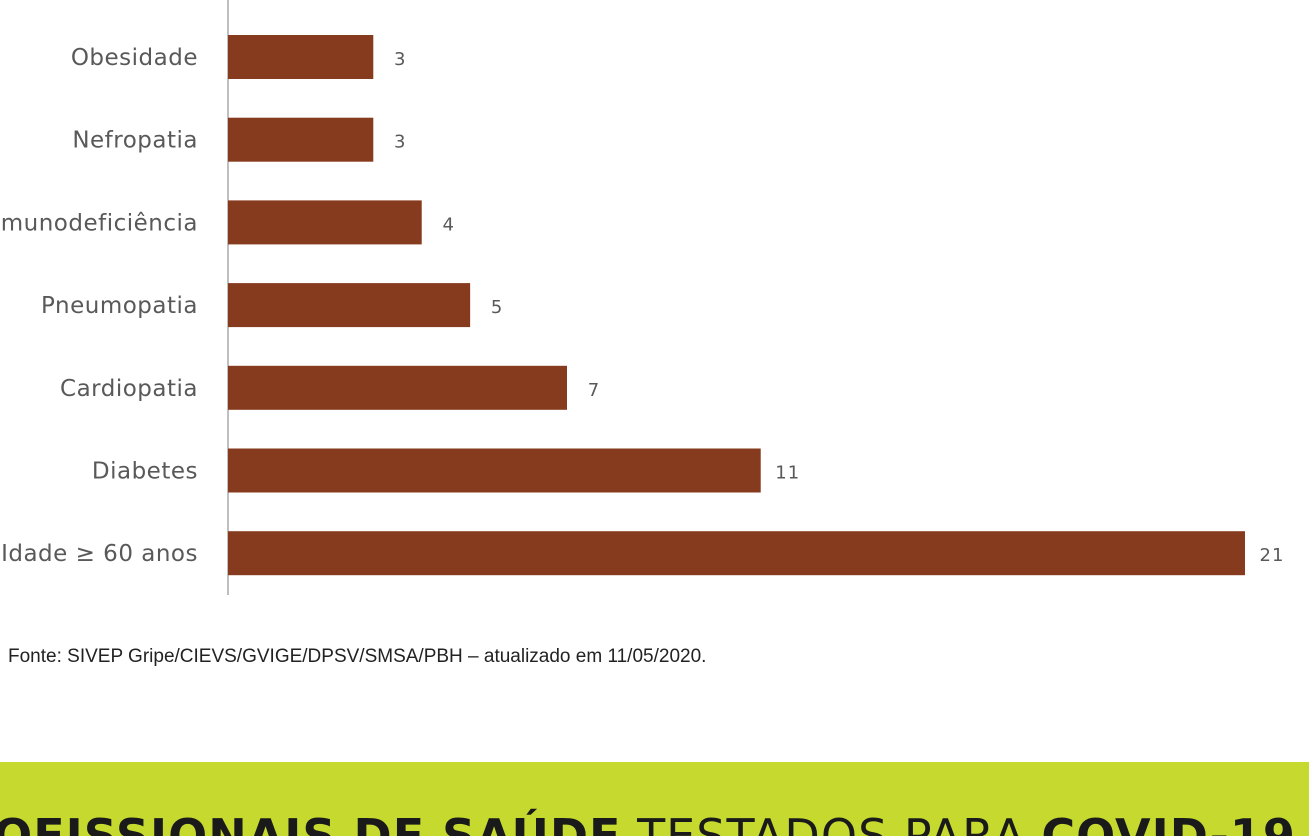  I want to click on banner-bold: COVID-19, so click(1168, 822).